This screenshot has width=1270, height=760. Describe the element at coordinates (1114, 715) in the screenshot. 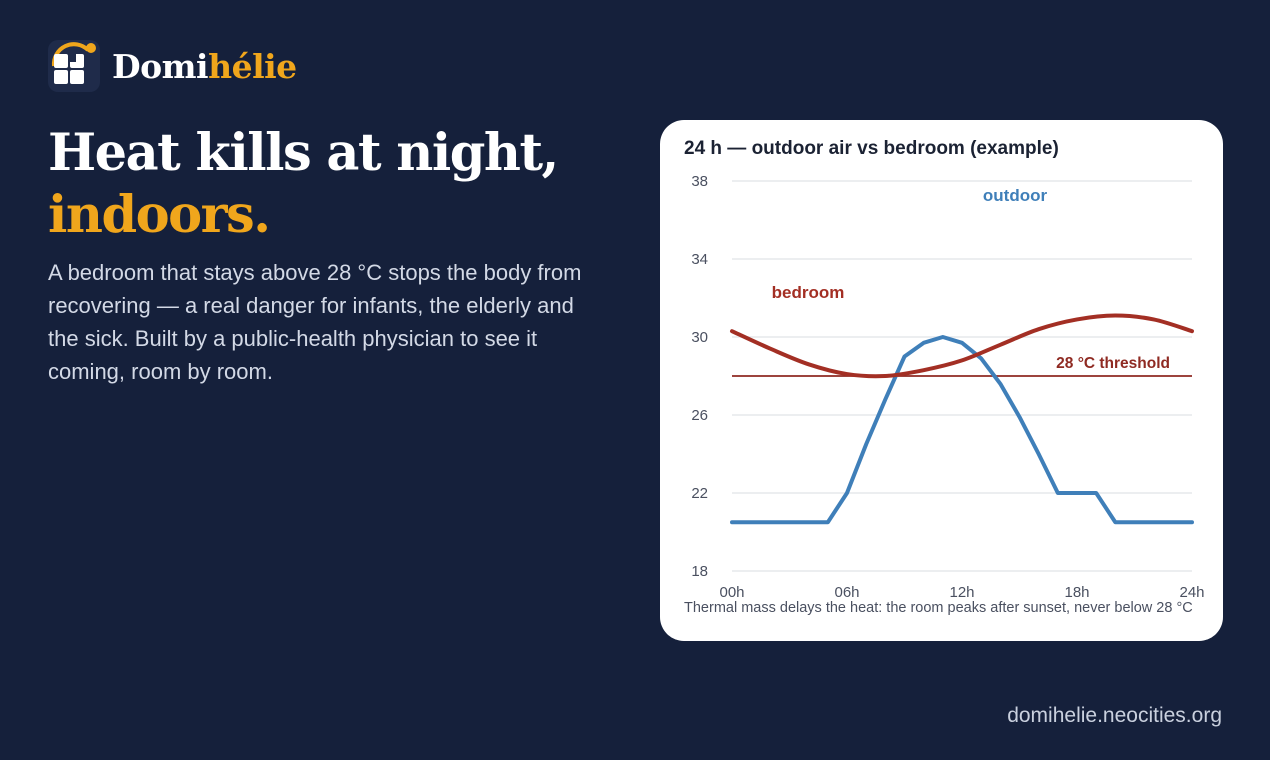

I see `footer-url: domihelie.neocities.org` at that location.